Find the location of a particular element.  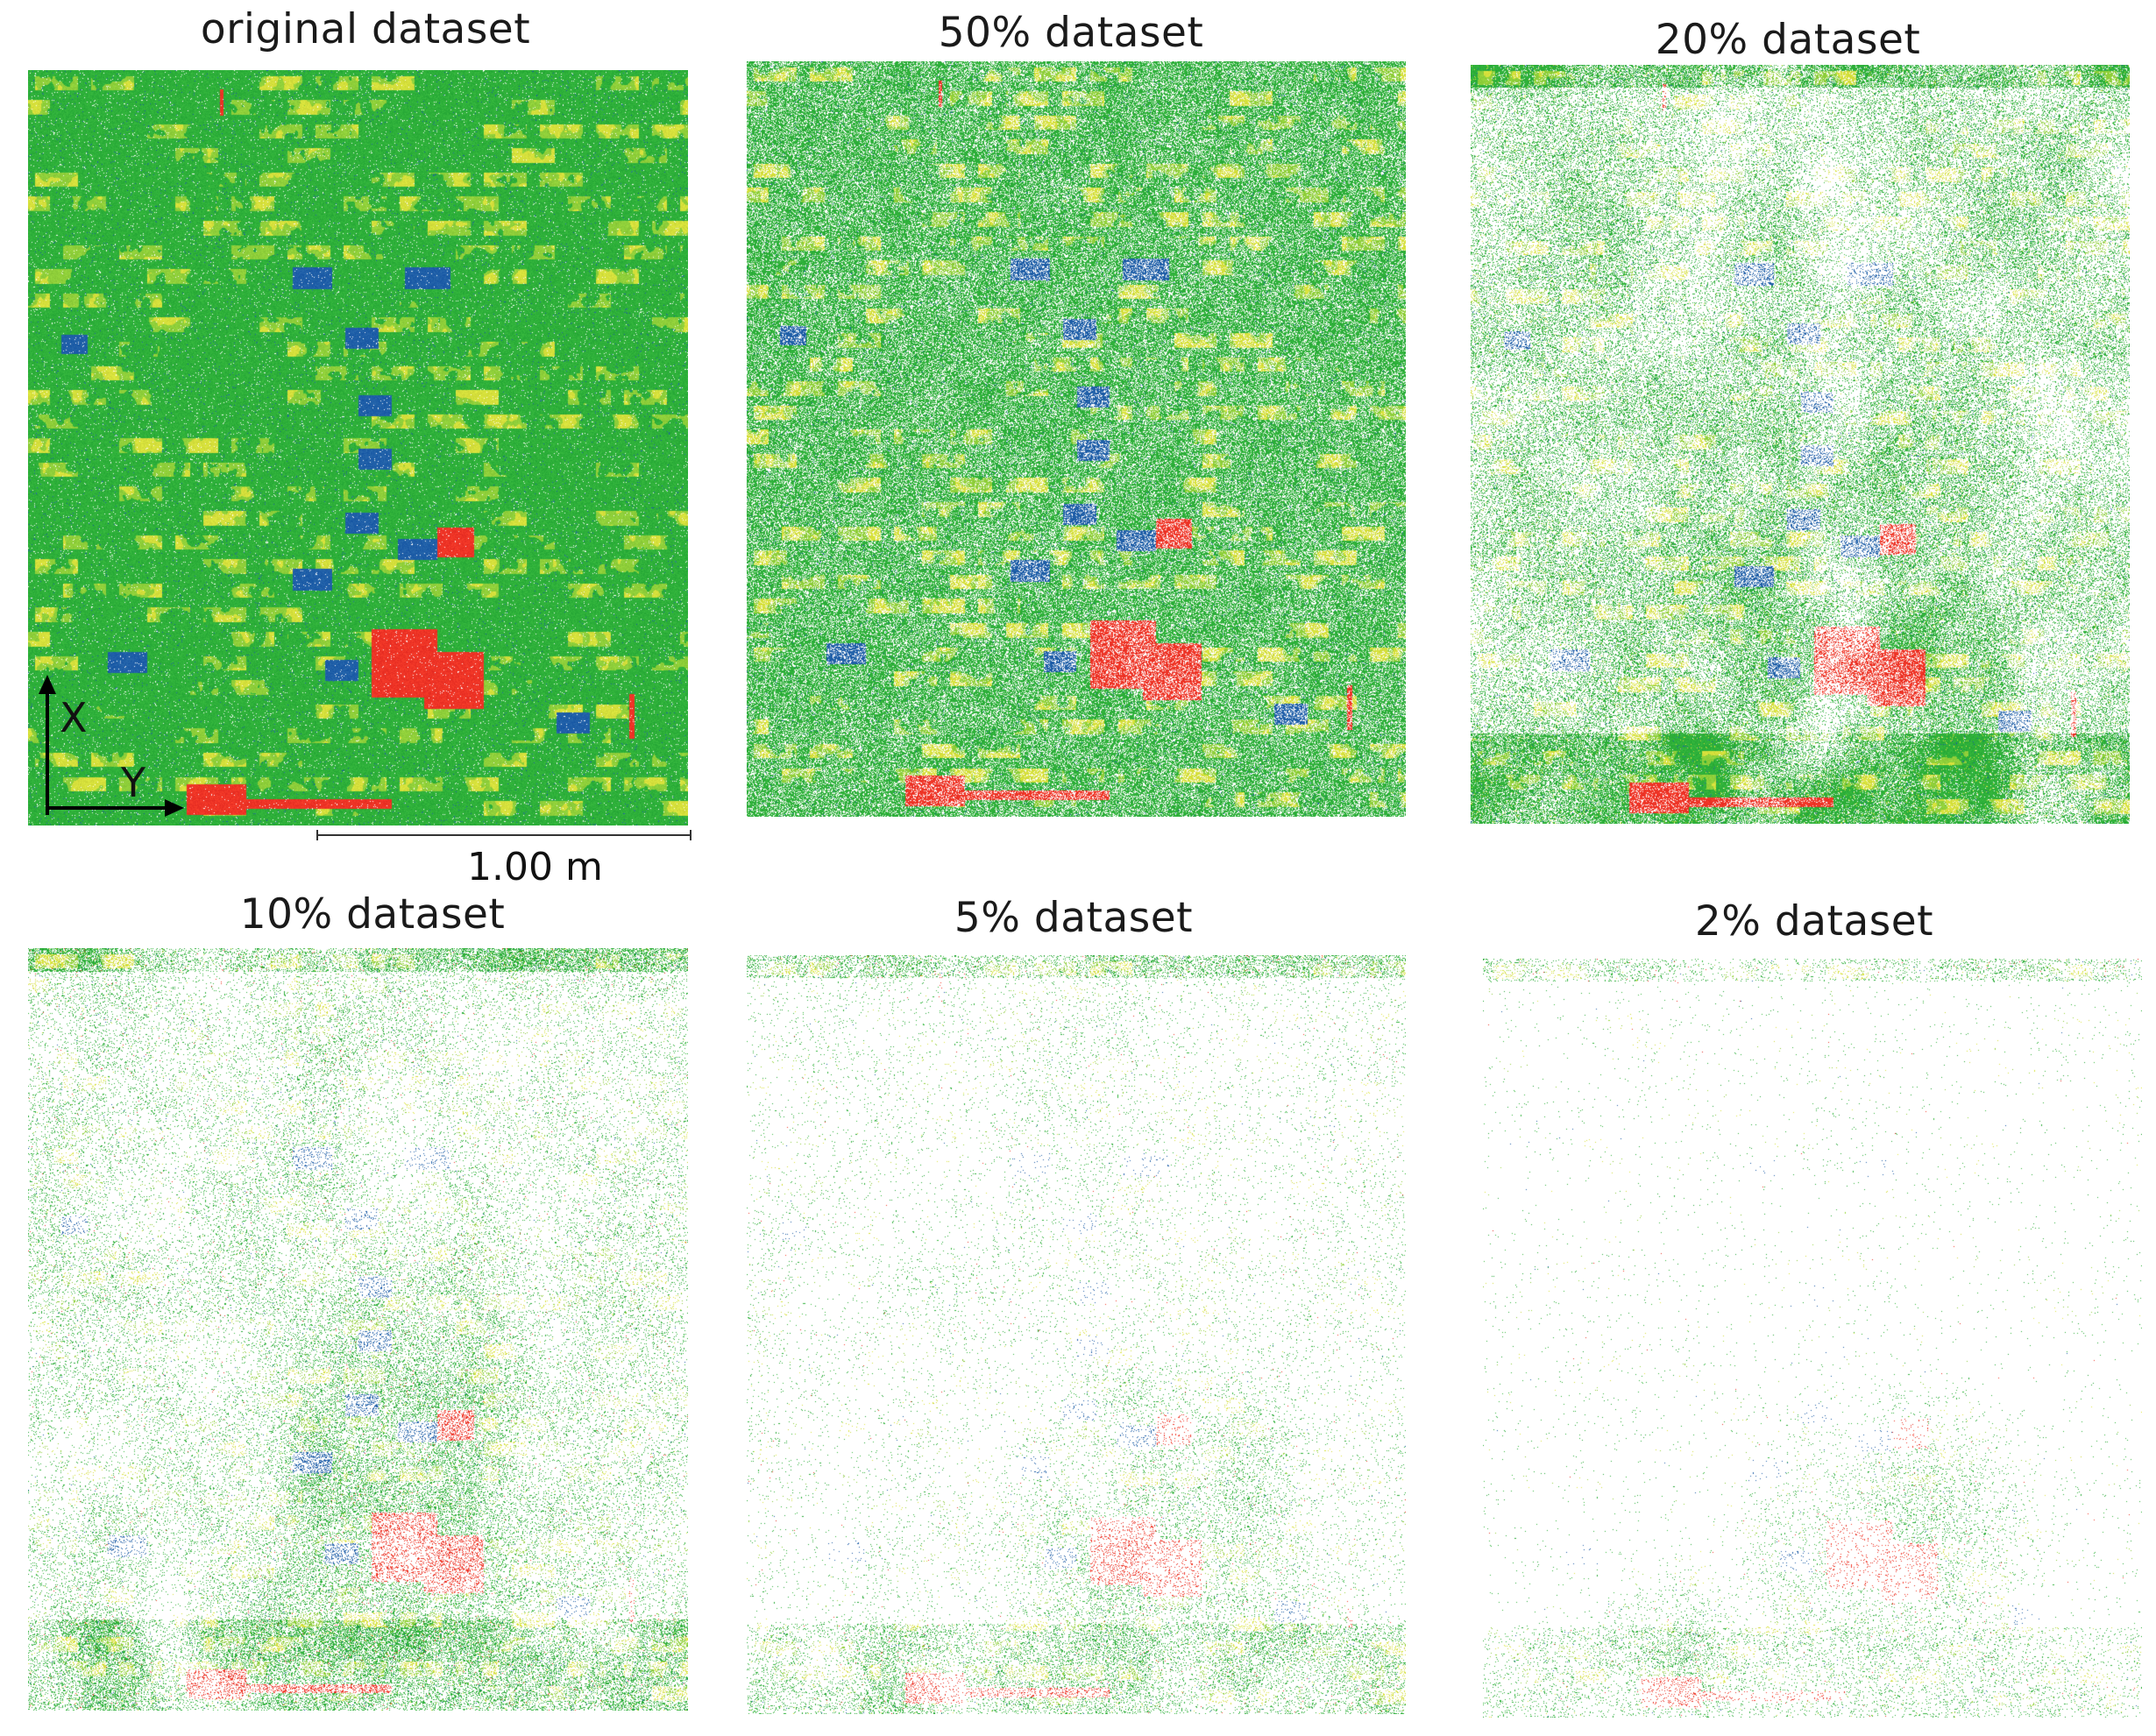

point-cloud-original is located at coordinates (358, 447).